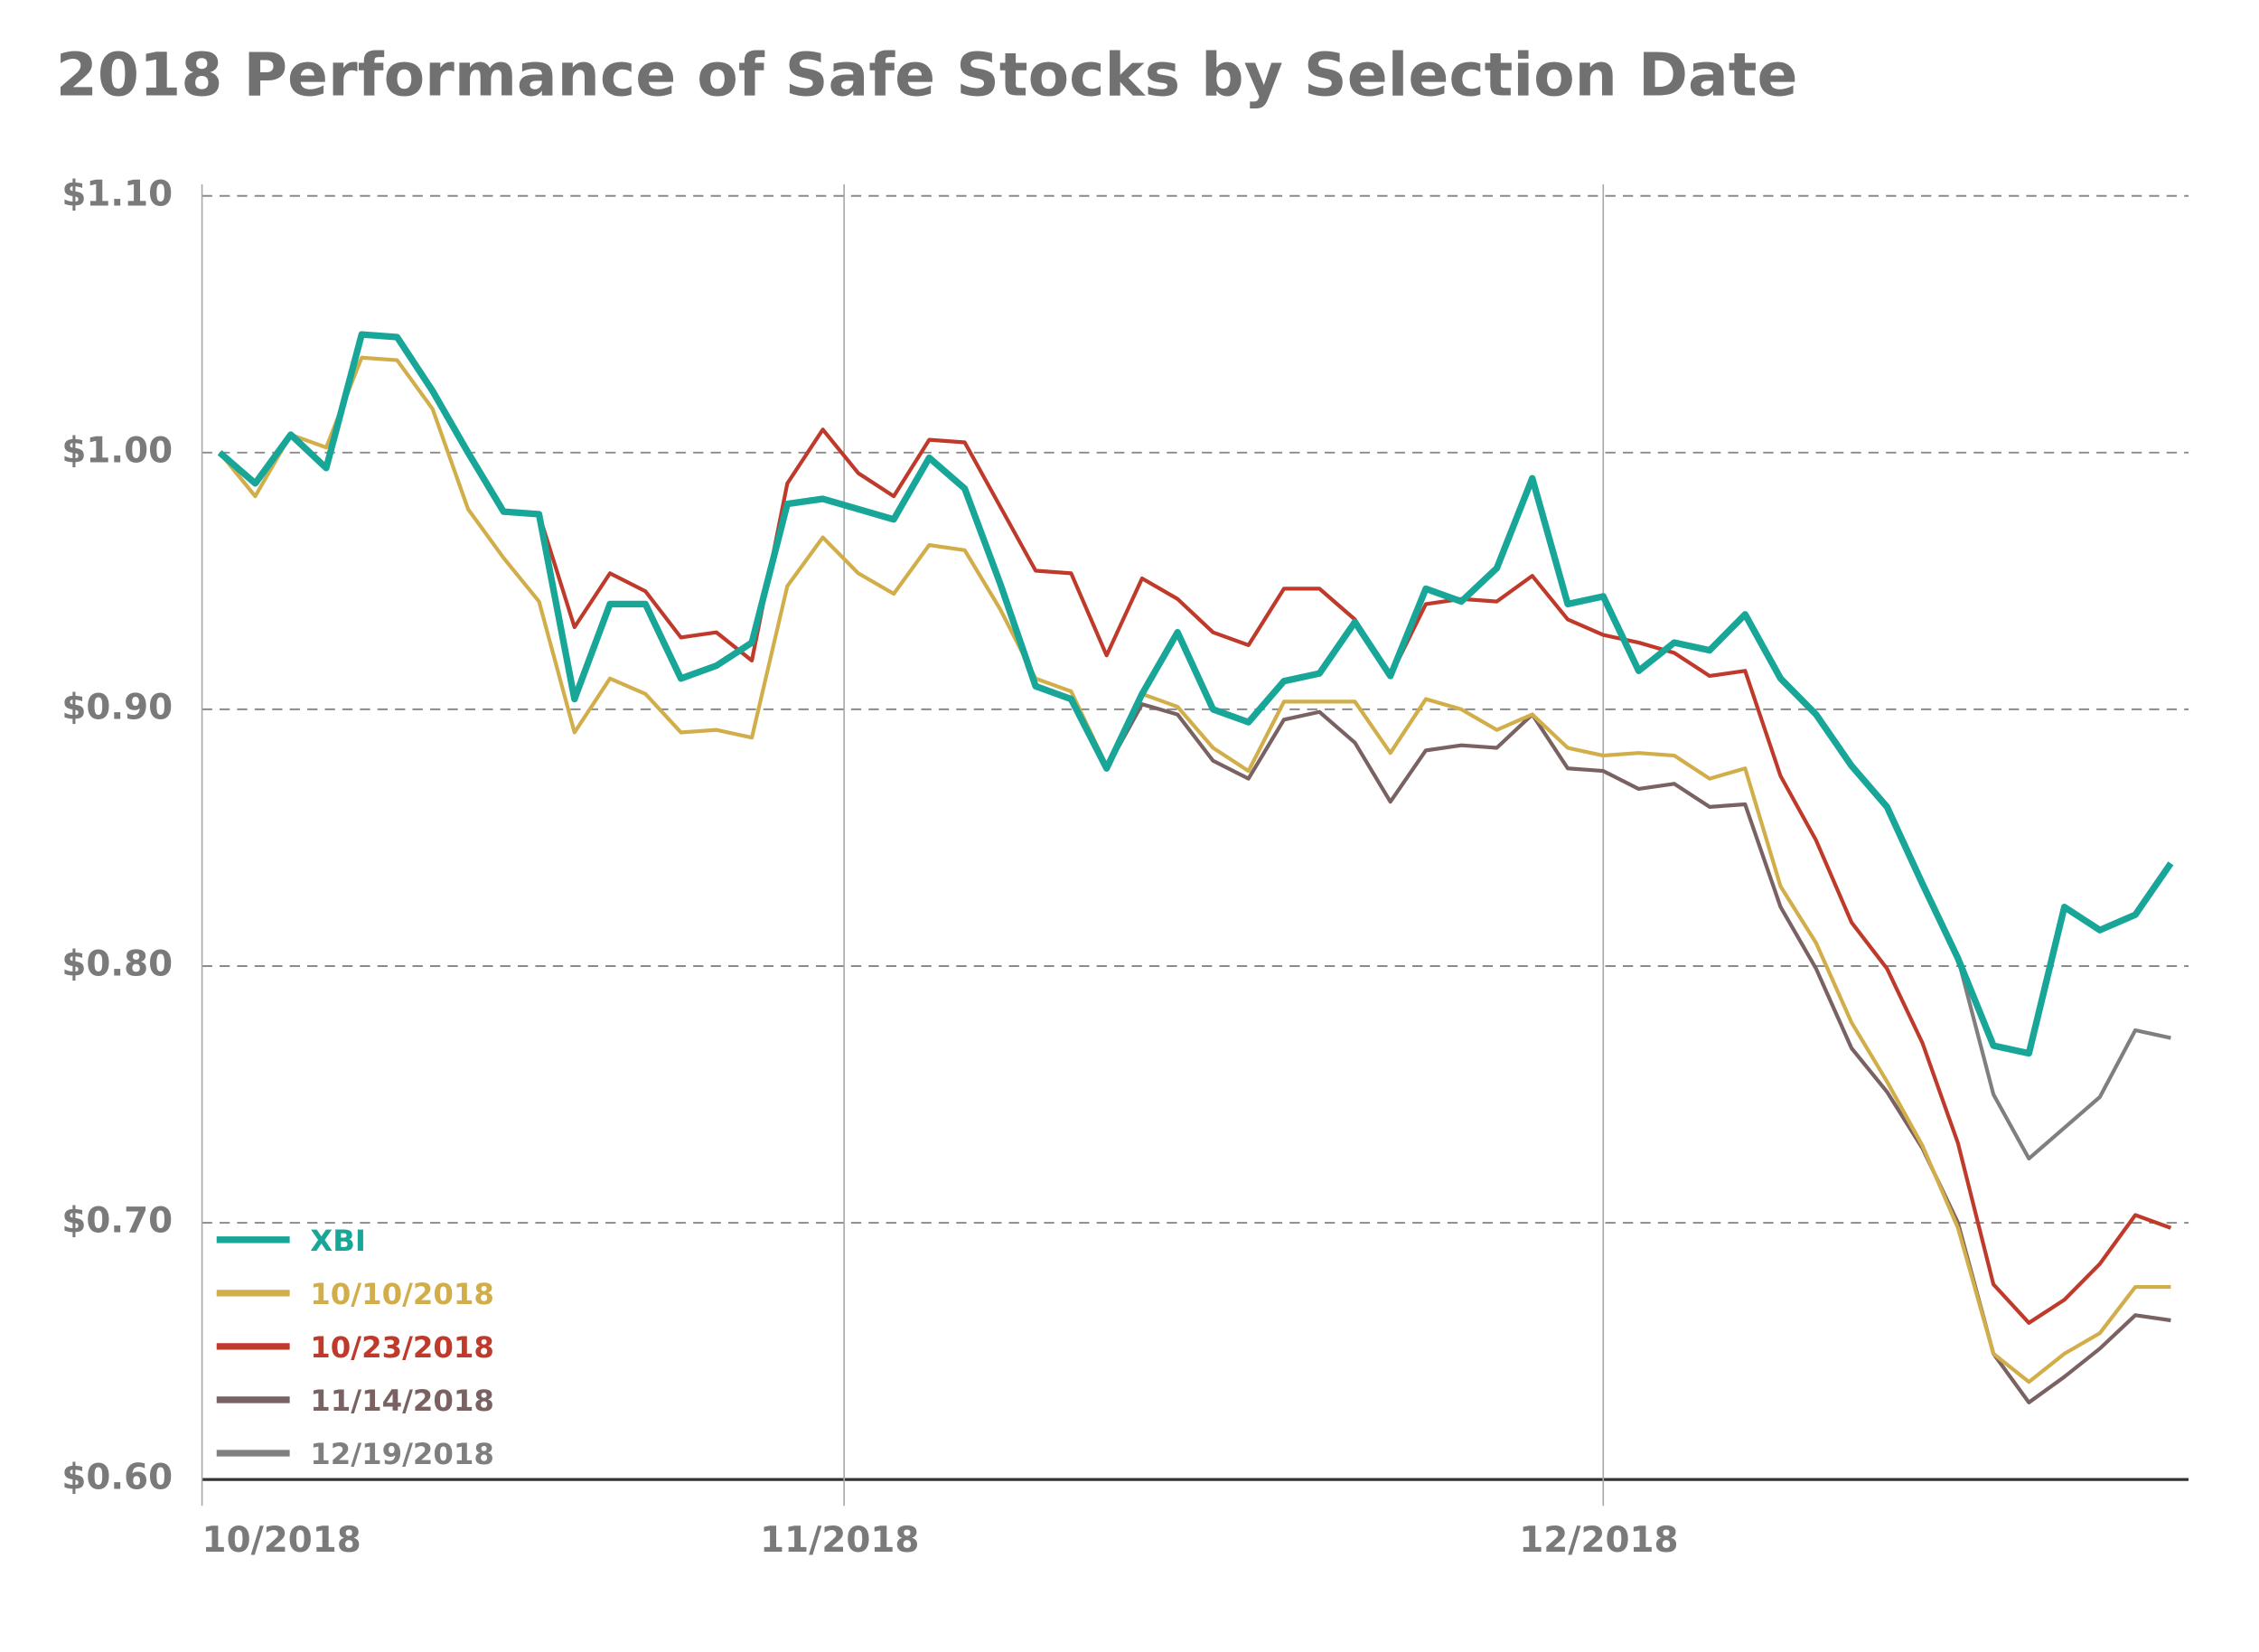  What do you see at coordinates (402, 1294) in the screenshot?
I see `legend-label: 10/10/2018` at bounding box center [402, 1294].